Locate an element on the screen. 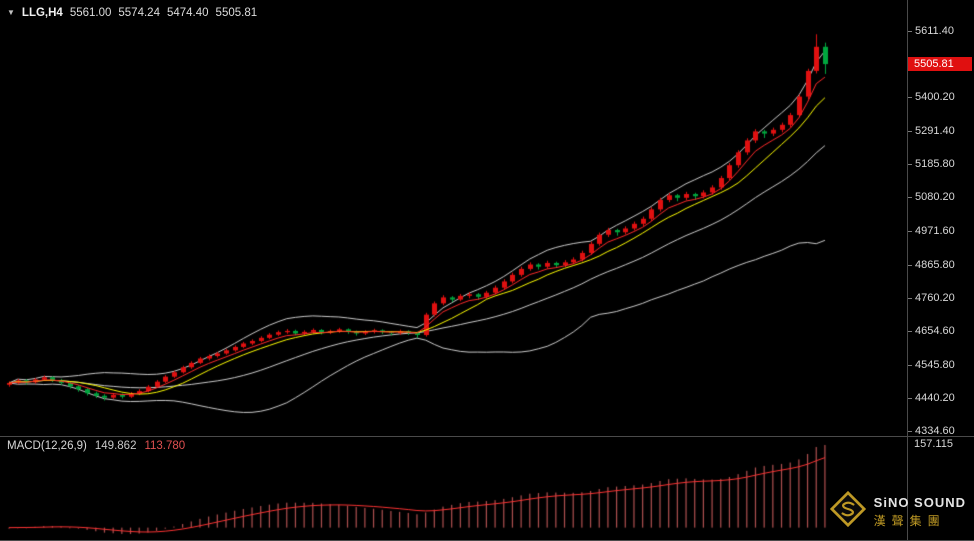 The width and height of the screenshot is (974, 541). price-axis-label: 4865.80 is located at coordinates (935, 264).